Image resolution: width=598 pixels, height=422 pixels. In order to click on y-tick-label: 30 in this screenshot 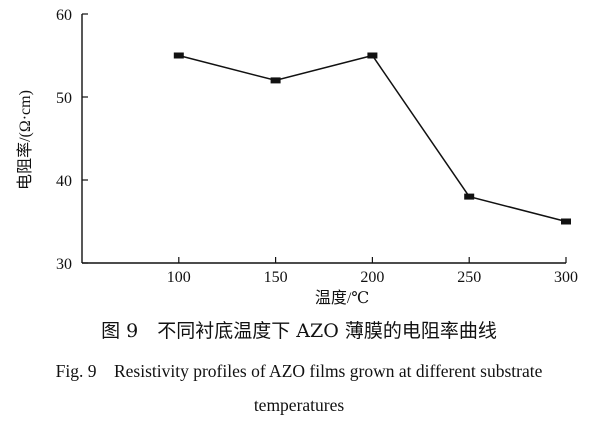, I will do `click(64, 264)`.